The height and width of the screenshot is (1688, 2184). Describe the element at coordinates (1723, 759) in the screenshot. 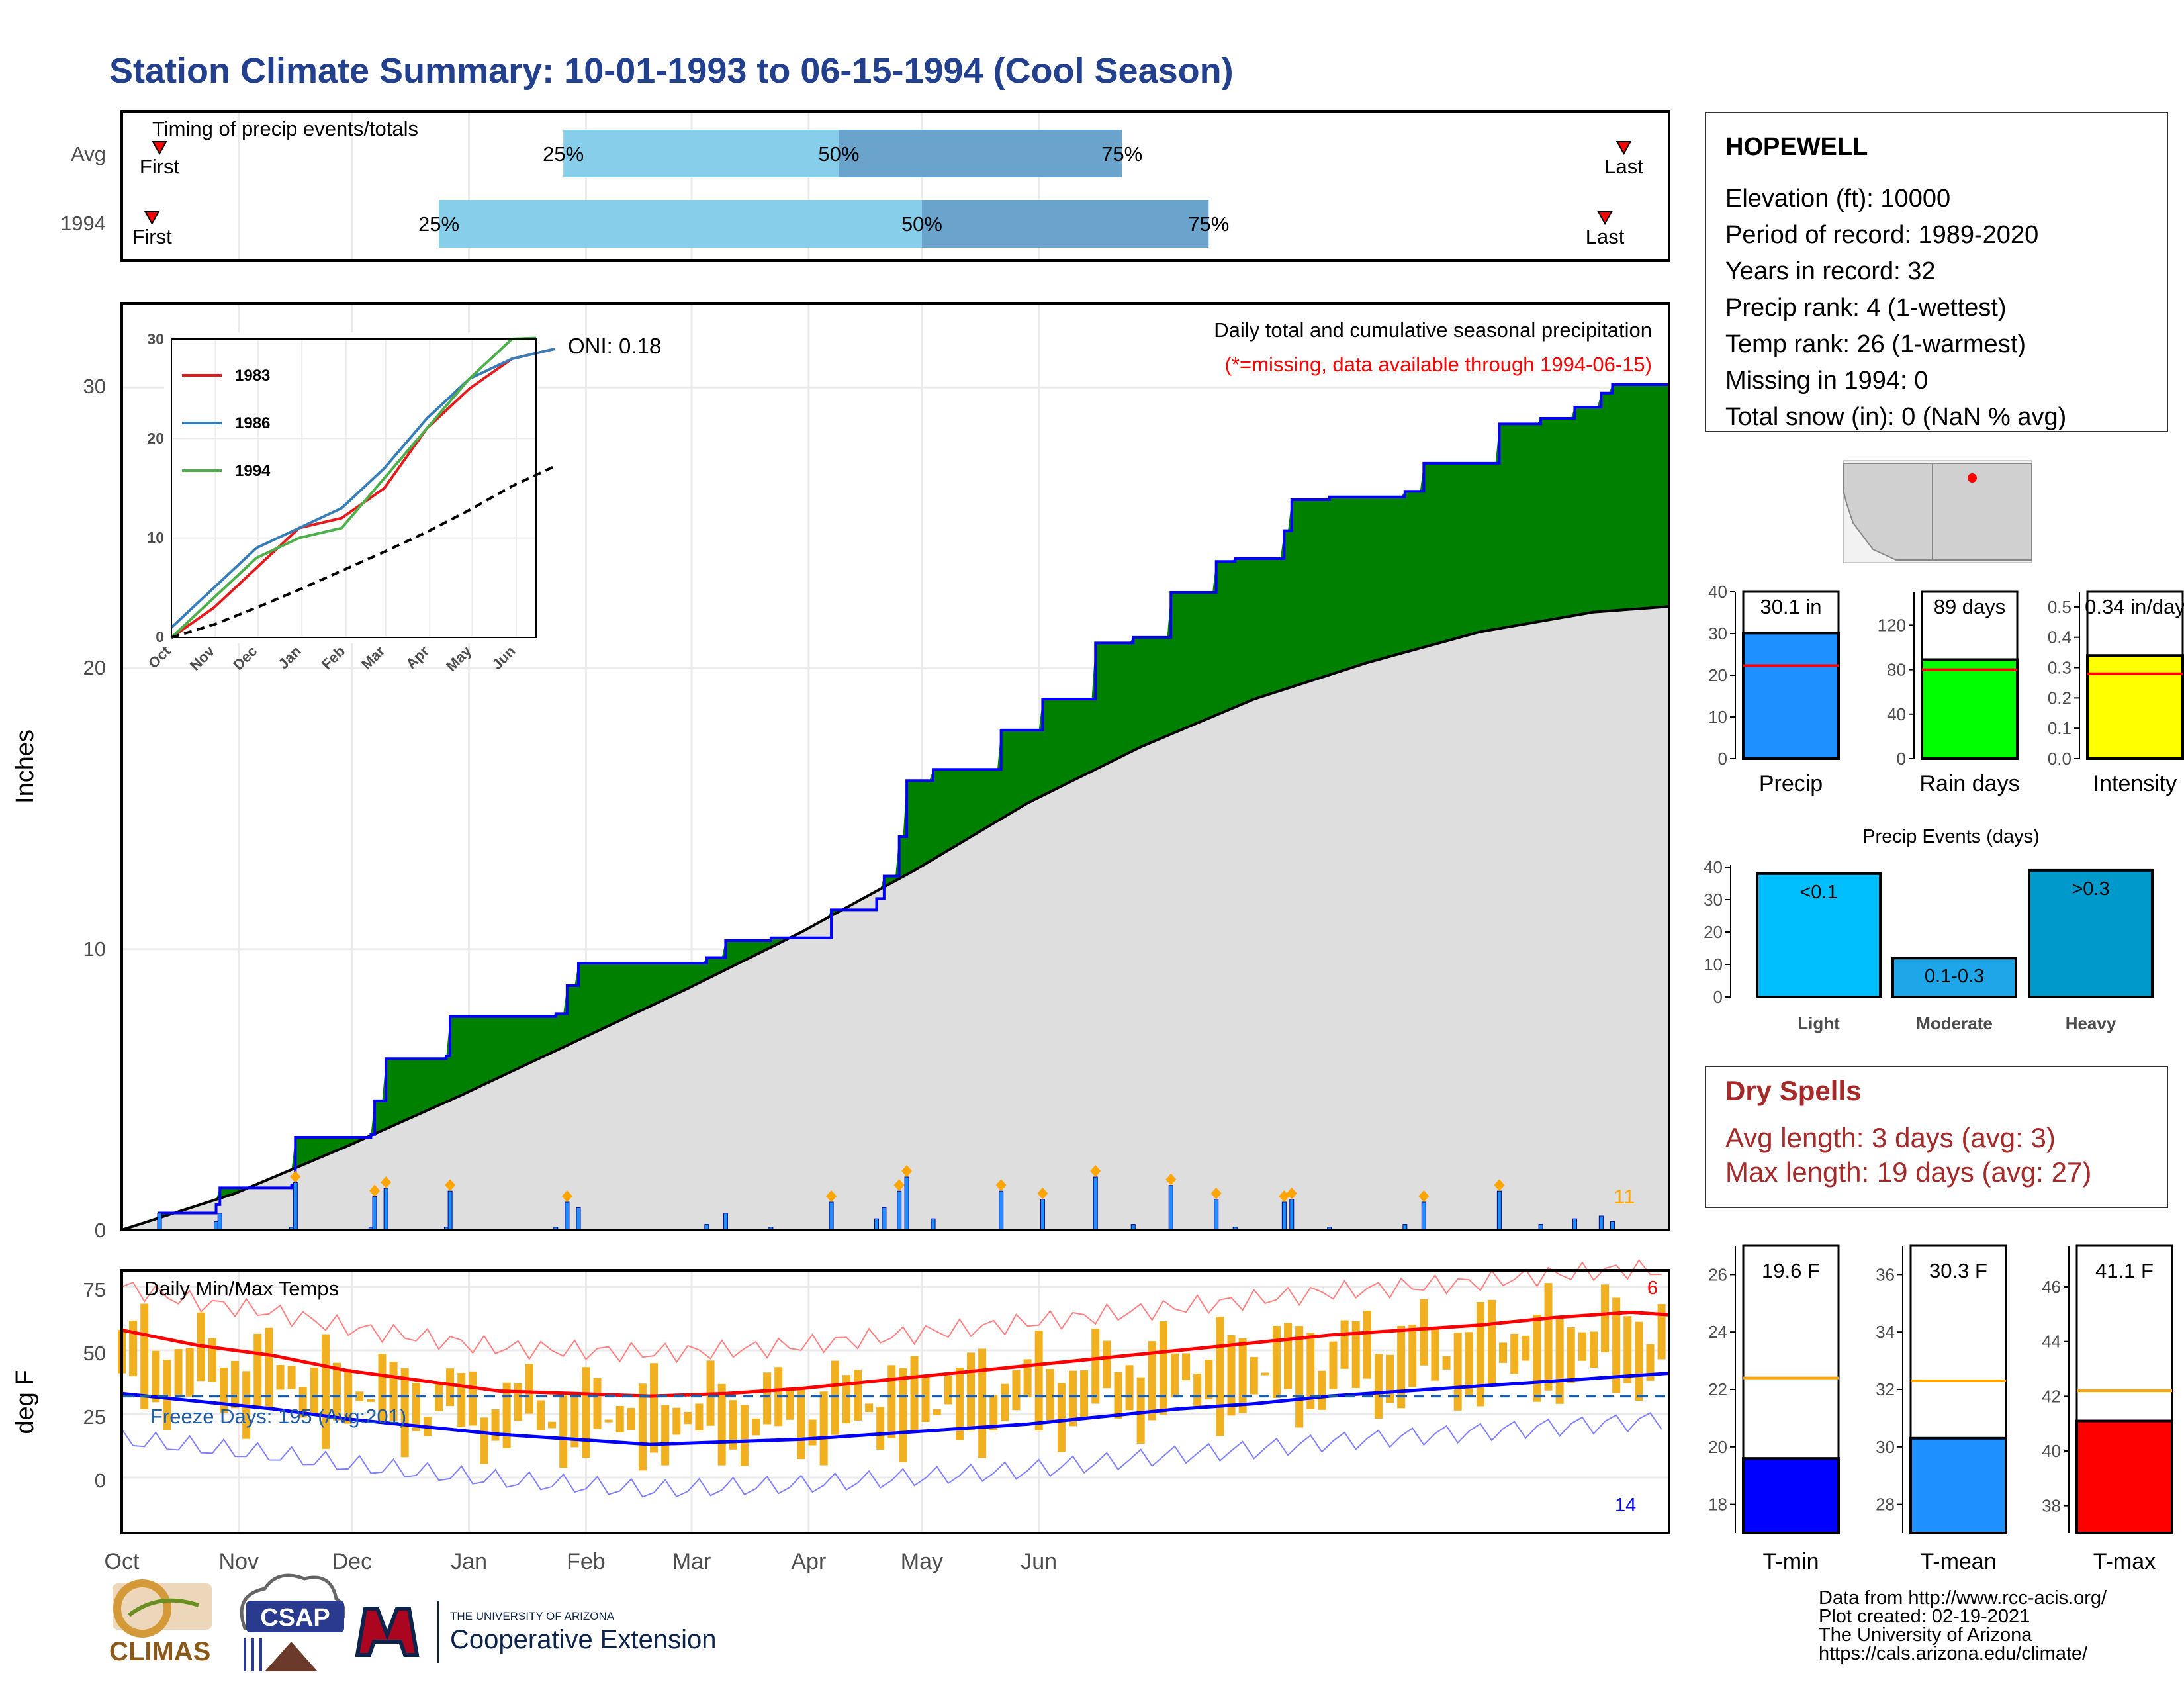

I see `summary-ytick: 0` at that location.